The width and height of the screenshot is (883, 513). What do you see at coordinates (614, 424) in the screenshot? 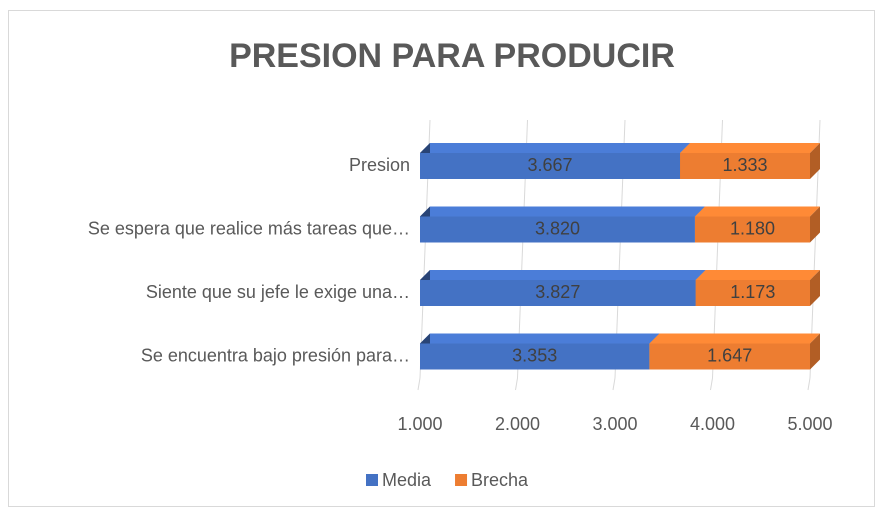
I see `x-tick-label: 3.000` at bounding box center [614, 424].